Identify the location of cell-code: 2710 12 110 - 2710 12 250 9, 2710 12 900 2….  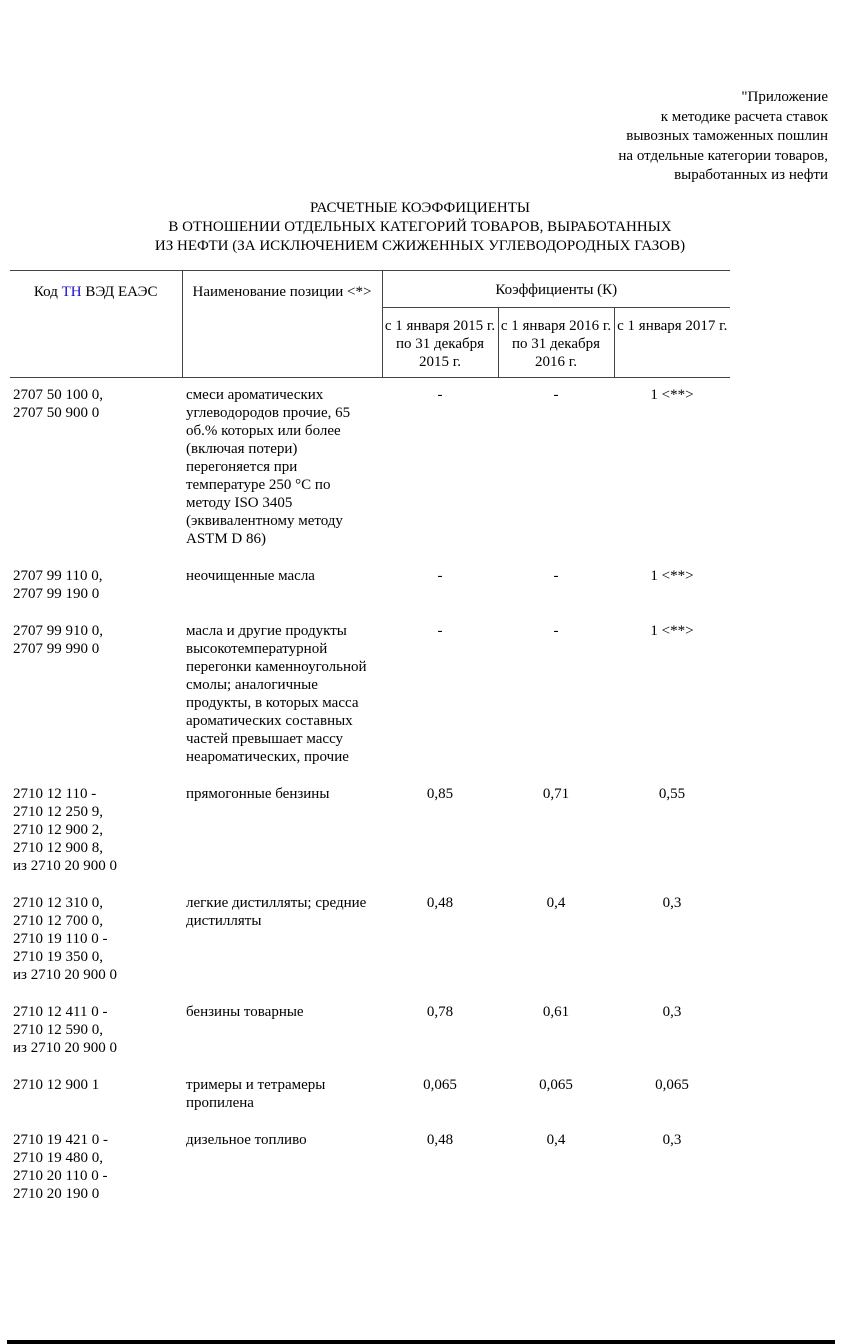
(96, 831).